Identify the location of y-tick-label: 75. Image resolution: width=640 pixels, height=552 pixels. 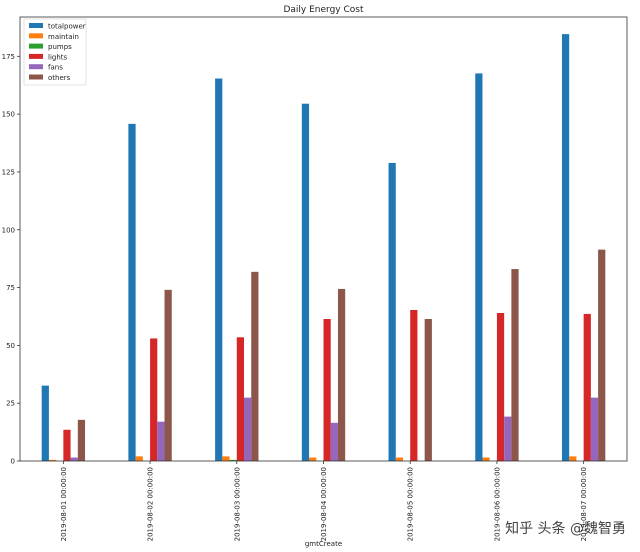
(10, 288).